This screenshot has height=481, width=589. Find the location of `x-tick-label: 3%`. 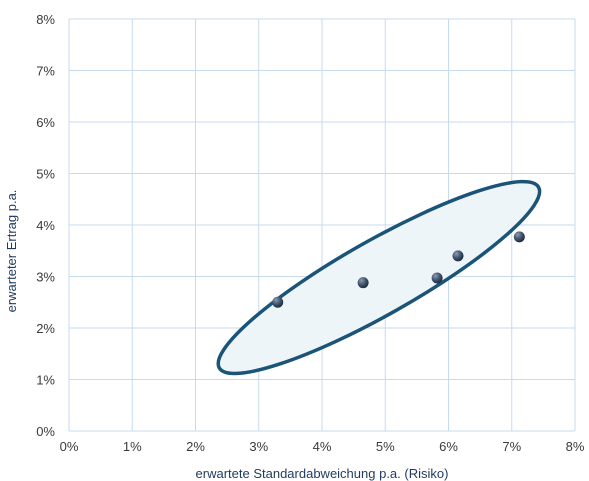

x-tick-label: 3% is located at coordinates (258, 446).